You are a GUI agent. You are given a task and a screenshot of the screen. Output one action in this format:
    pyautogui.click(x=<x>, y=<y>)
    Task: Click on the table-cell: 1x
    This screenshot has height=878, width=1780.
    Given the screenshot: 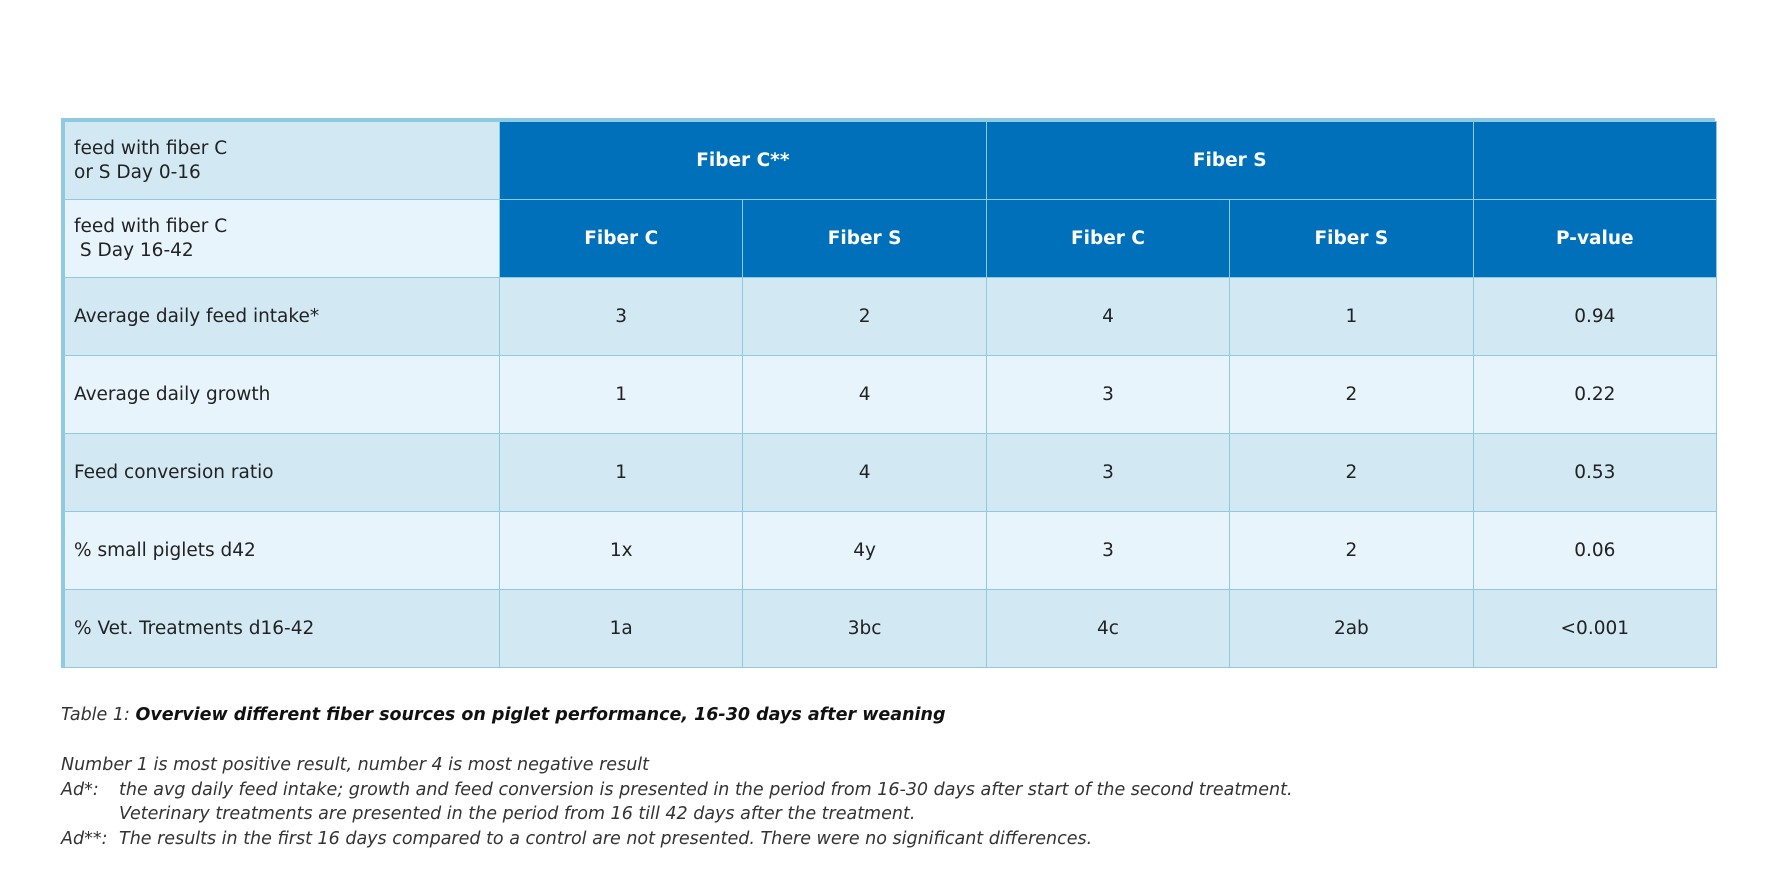 What is the action you would take?
    pyautogui.click(x=621, y=550)
    